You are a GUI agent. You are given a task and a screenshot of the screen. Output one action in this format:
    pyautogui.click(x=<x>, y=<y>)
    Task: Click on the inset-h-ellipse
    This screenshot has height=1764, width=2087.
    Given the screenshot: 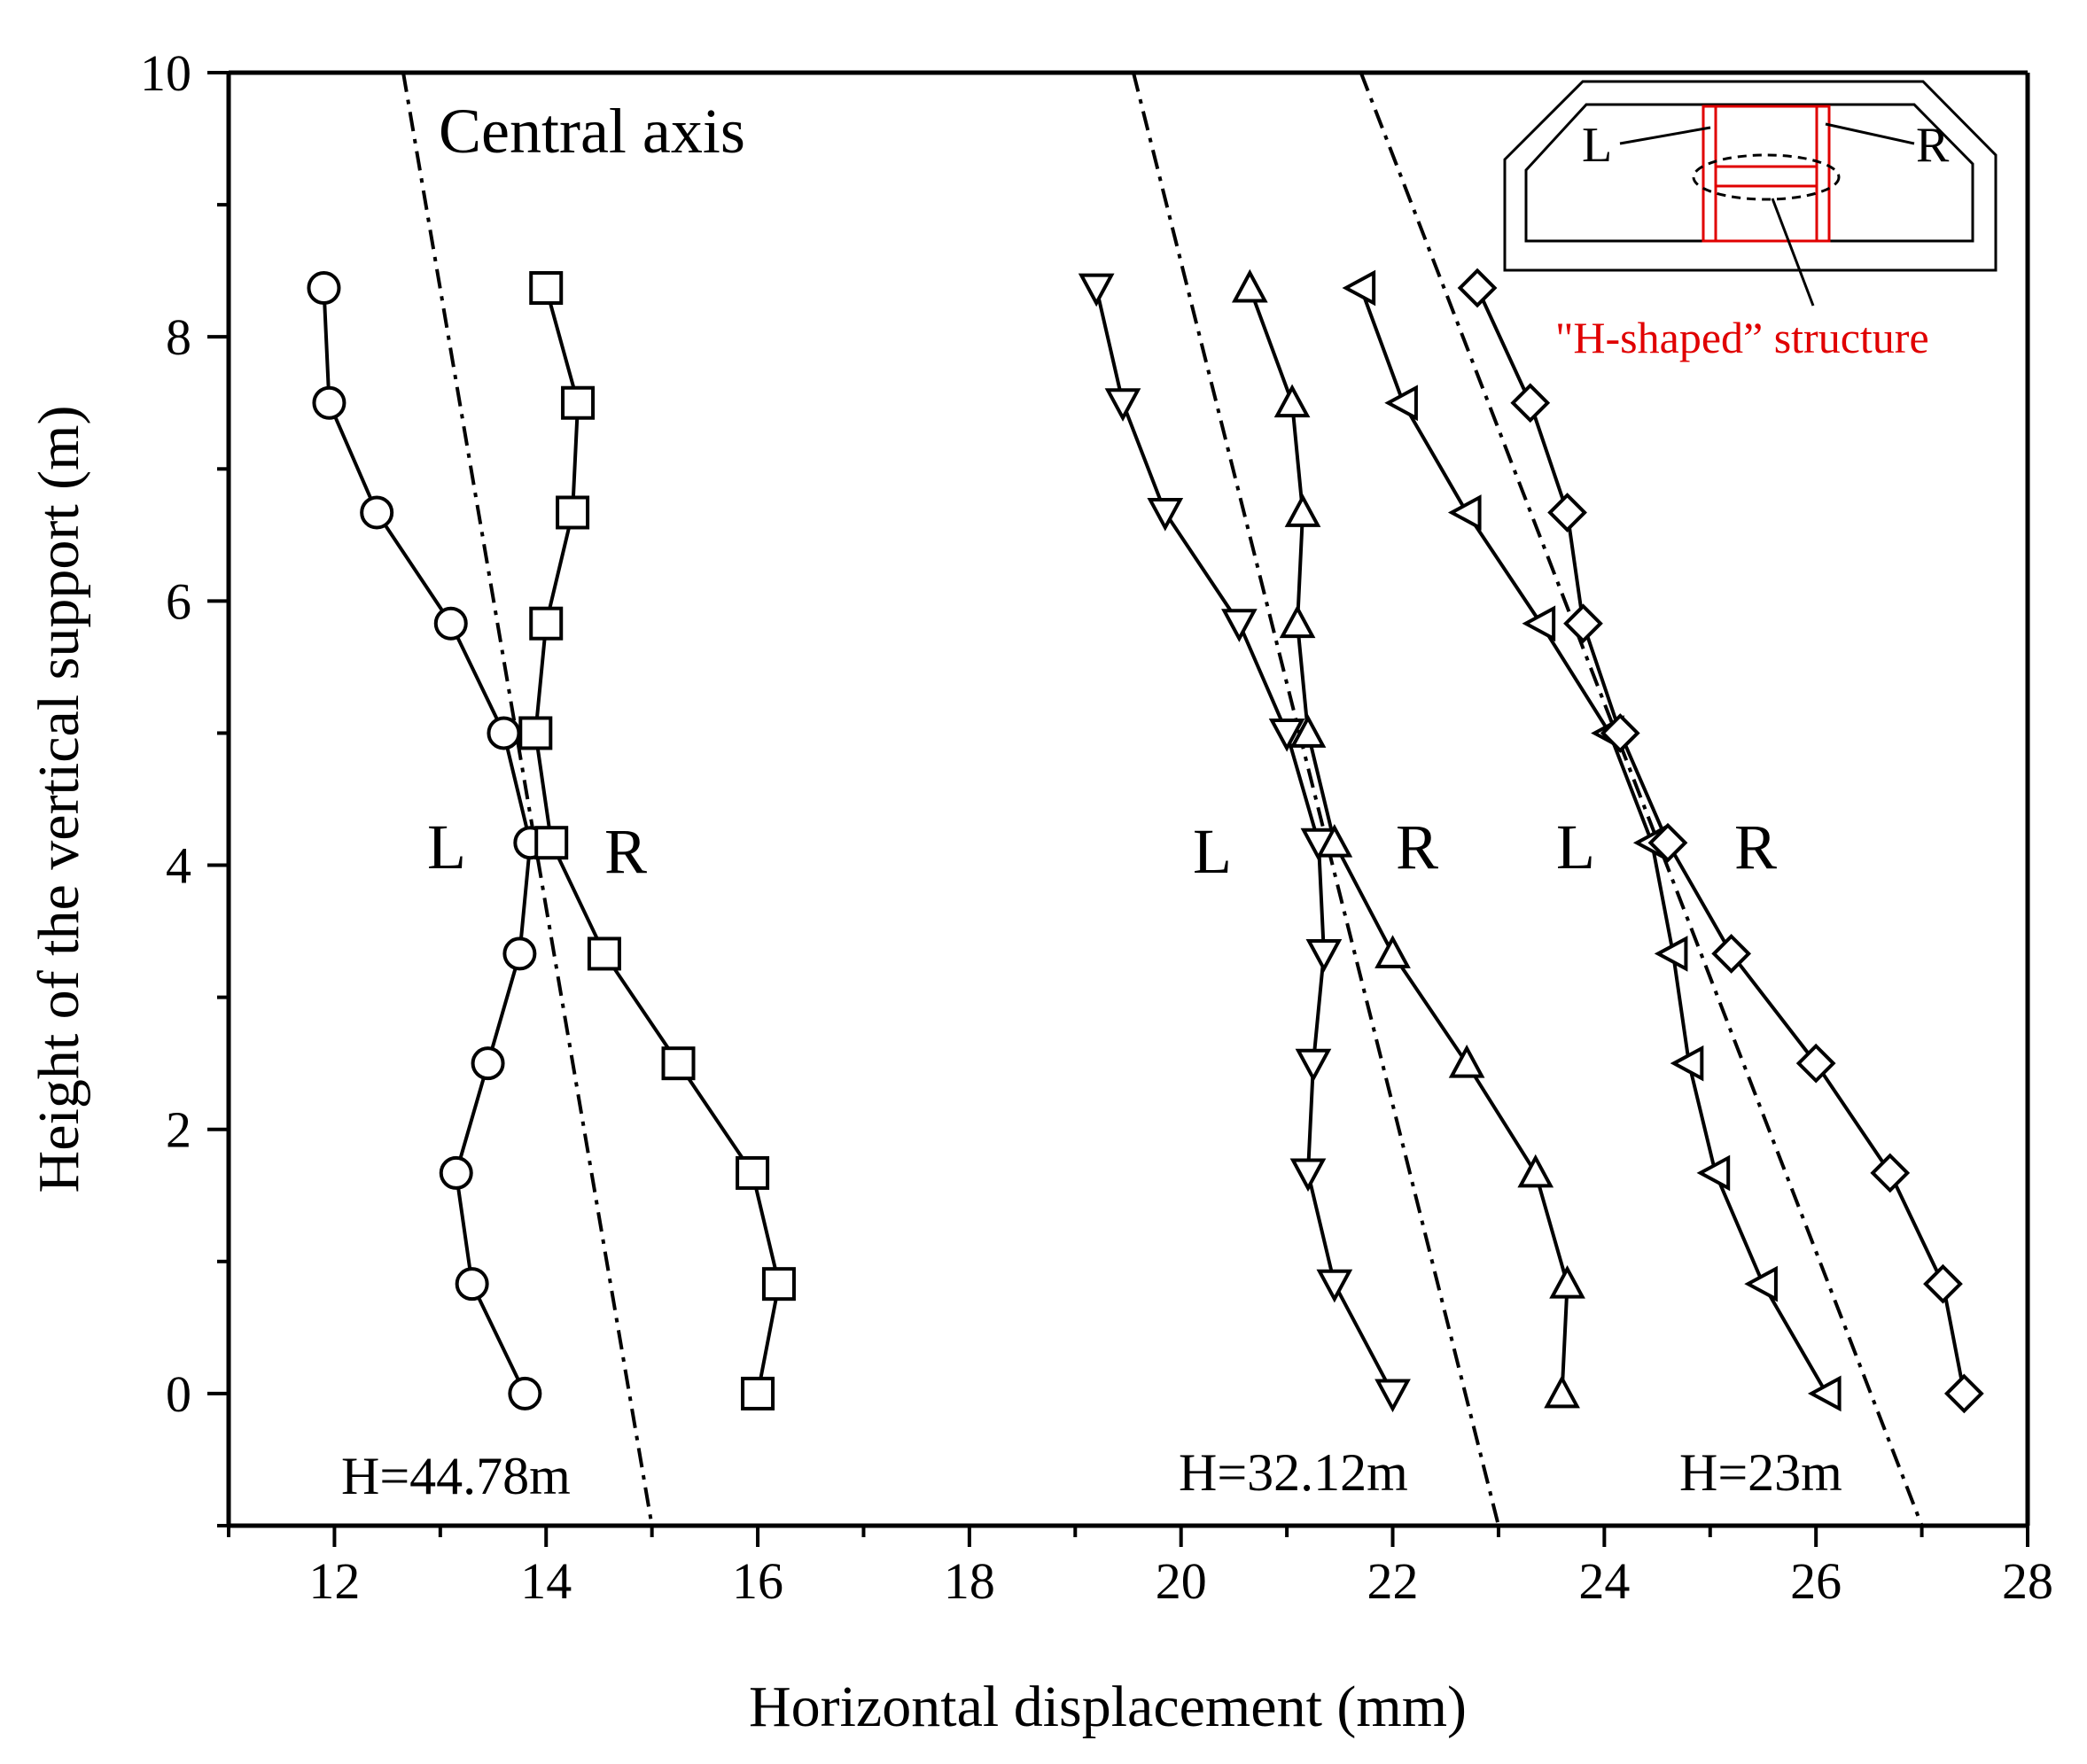 What is the action you would take?
    pyautogui.click(x=1766, y=177)
    